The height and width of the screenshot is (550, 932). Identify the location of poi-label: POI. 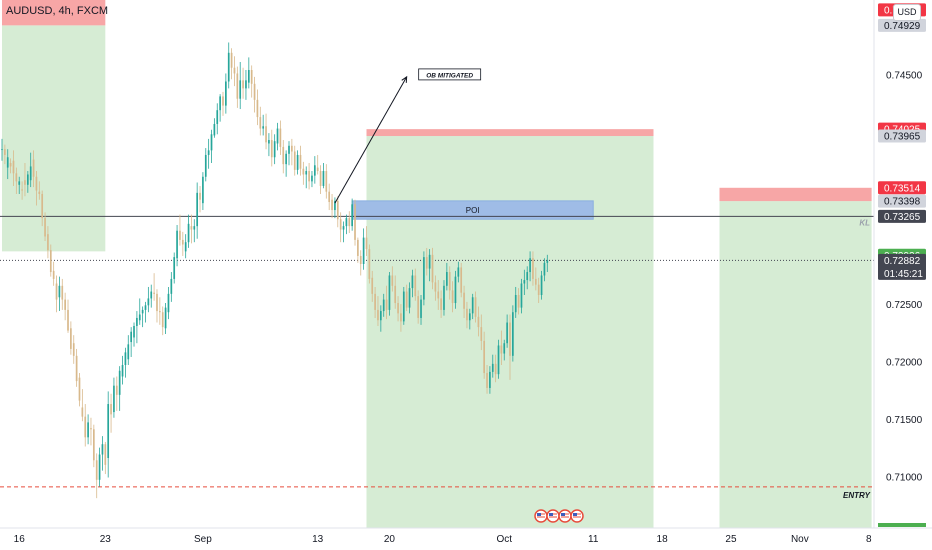
(473, 210).